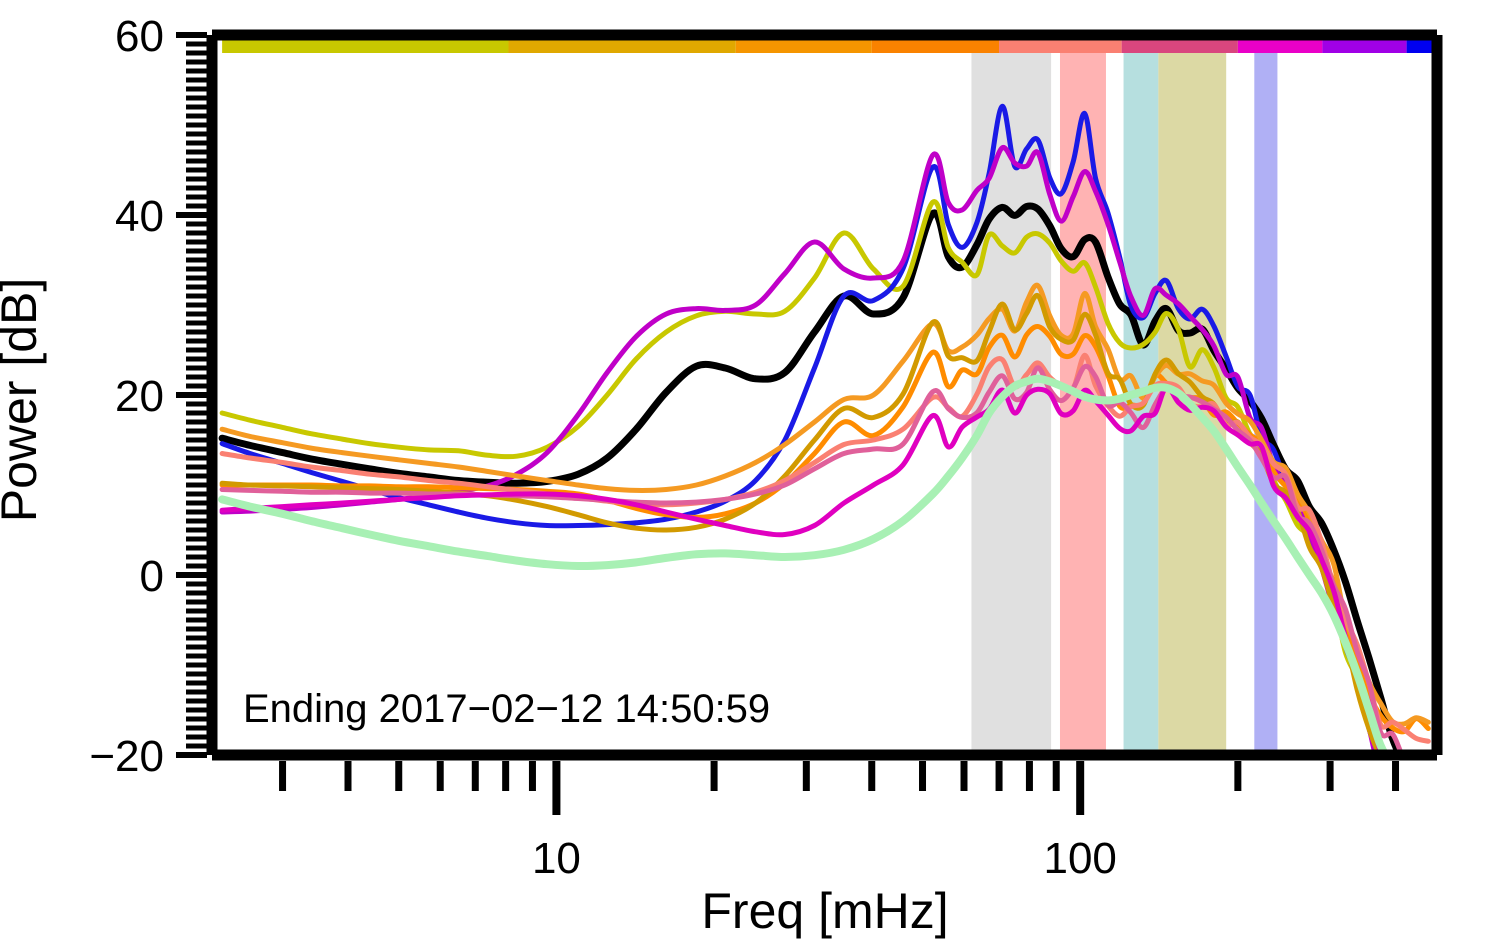 Image resolution: width=1494 pixels, height=952 pixels. I want to click on seg-purple, so click(1364, 46).